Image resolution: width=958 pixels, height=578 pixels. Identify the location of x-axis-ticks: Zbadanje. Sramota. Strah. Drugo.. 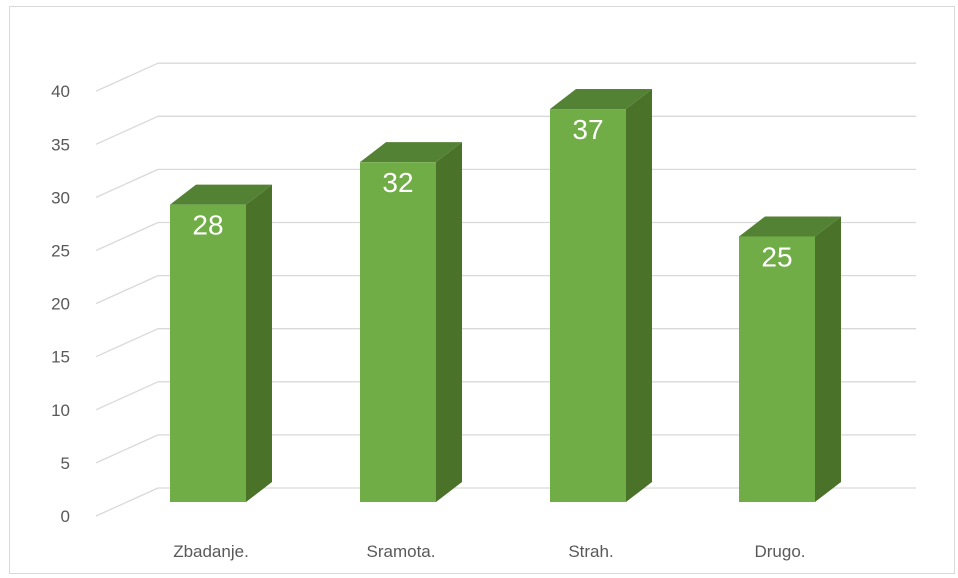
(489, 551).